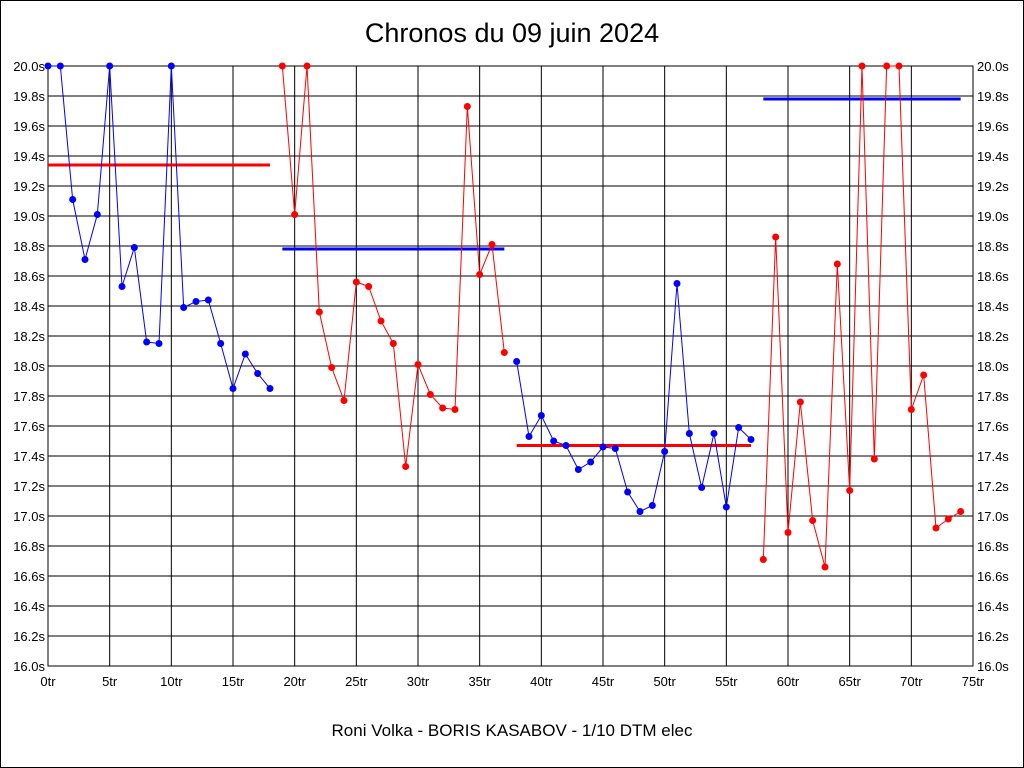 Image resolution: width=1024 pixels, height=768 pixels. Describe the element at coordinates (171, 681) in the screenshot. I see `x-tick-label: 10tr` at that location.